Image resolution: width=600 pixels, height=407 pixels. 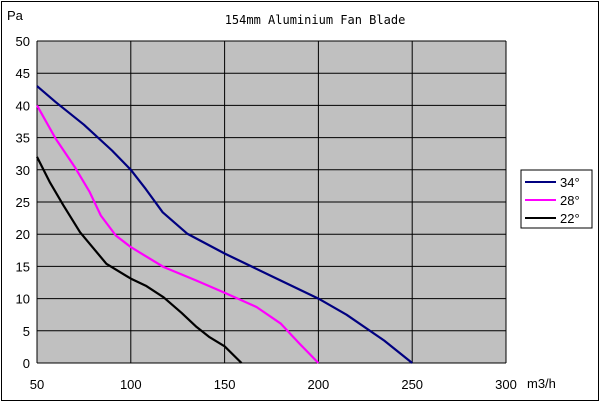 I want to click on legend: 34° 28° 22°, so click(x=556, y=199).